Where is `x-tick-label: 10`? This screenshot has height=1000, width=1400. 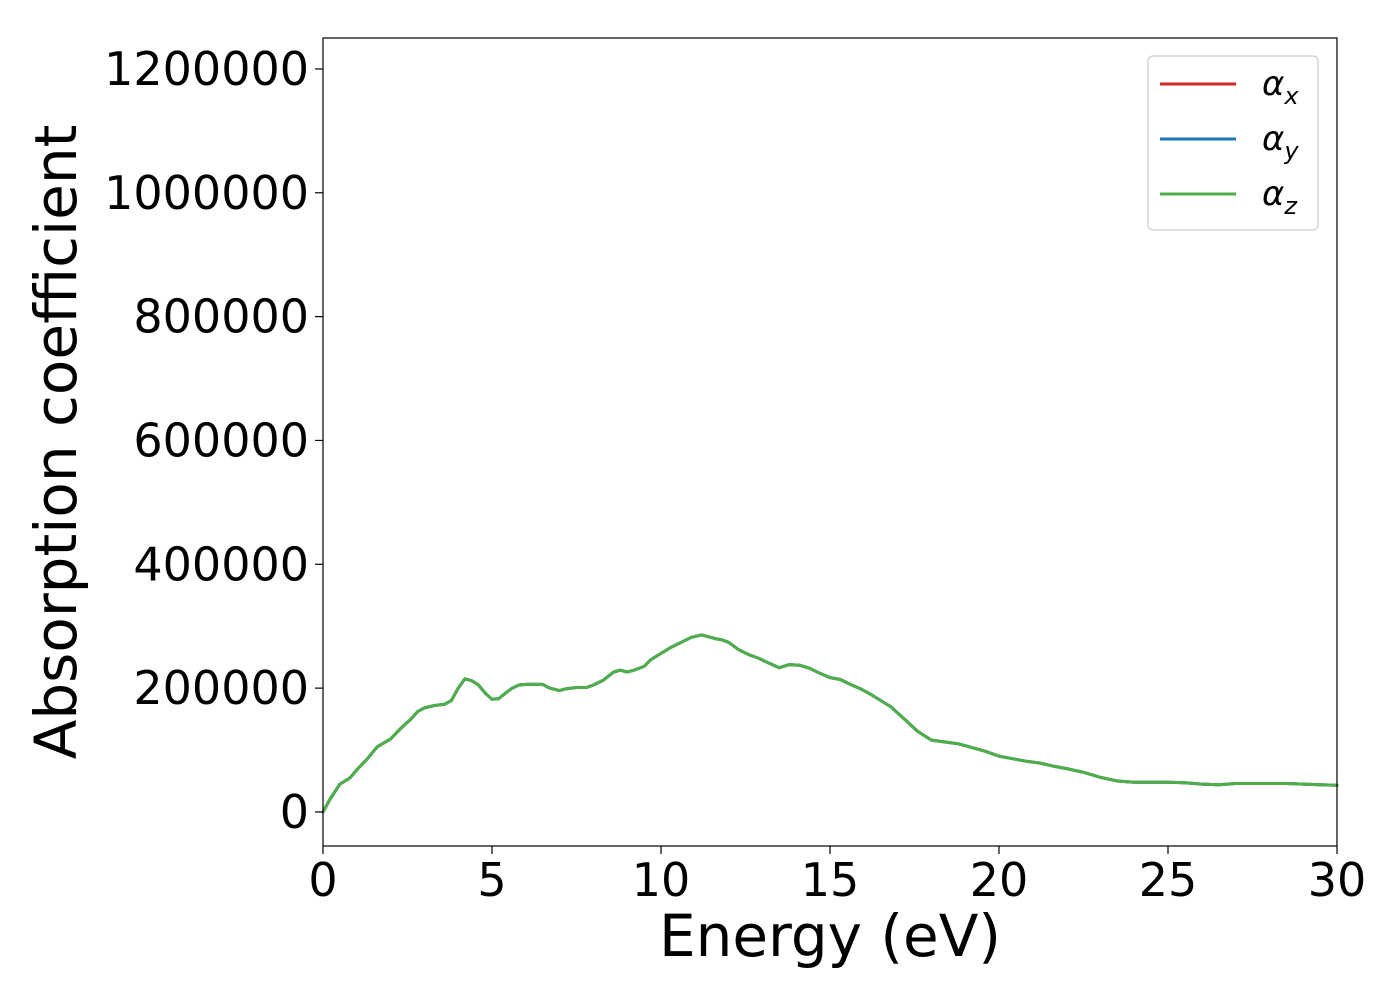 x-tick-label: 10 is located at coordinates (661, 880).